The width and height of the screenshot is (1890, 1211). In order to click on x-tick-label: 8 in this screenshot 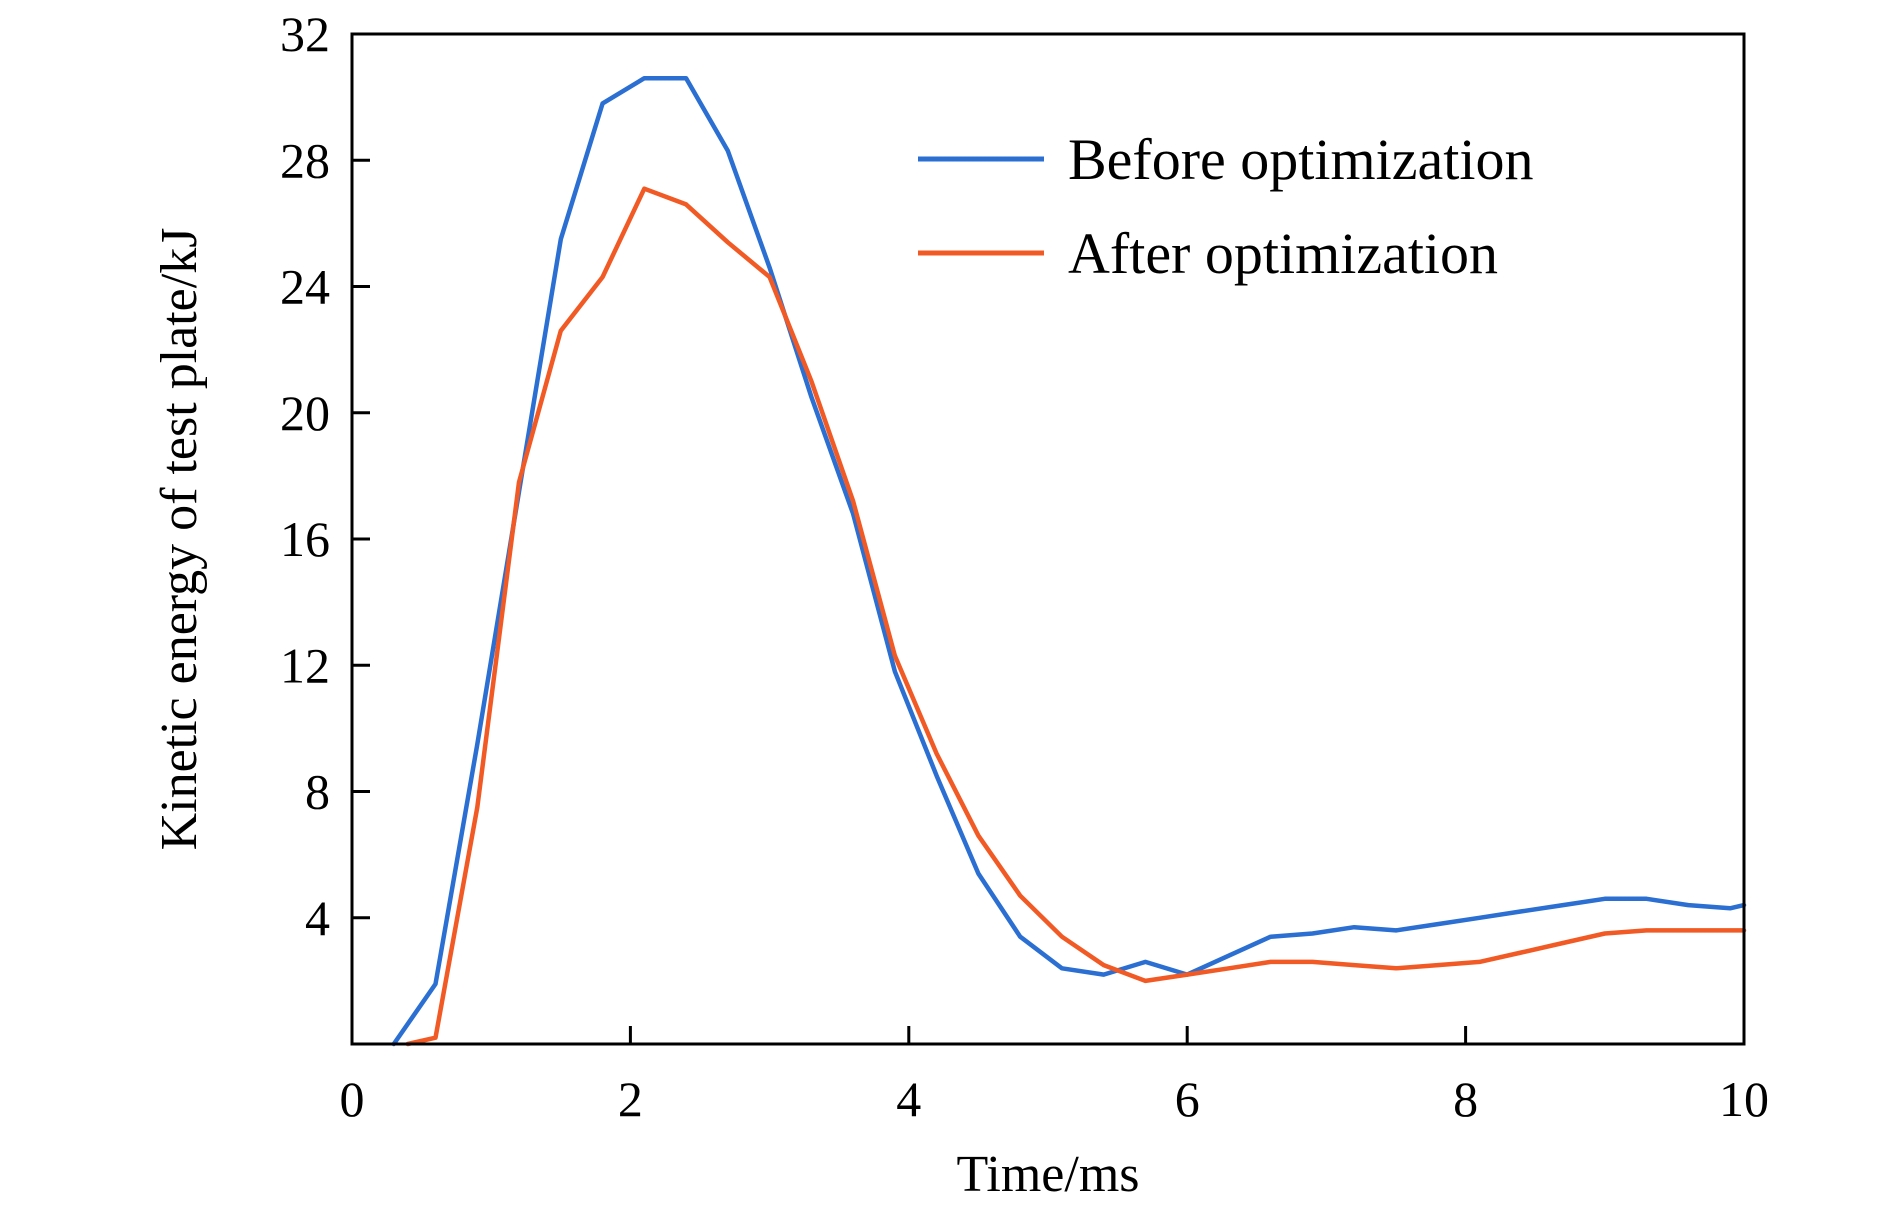, I will do `click(1465, 1099)`.